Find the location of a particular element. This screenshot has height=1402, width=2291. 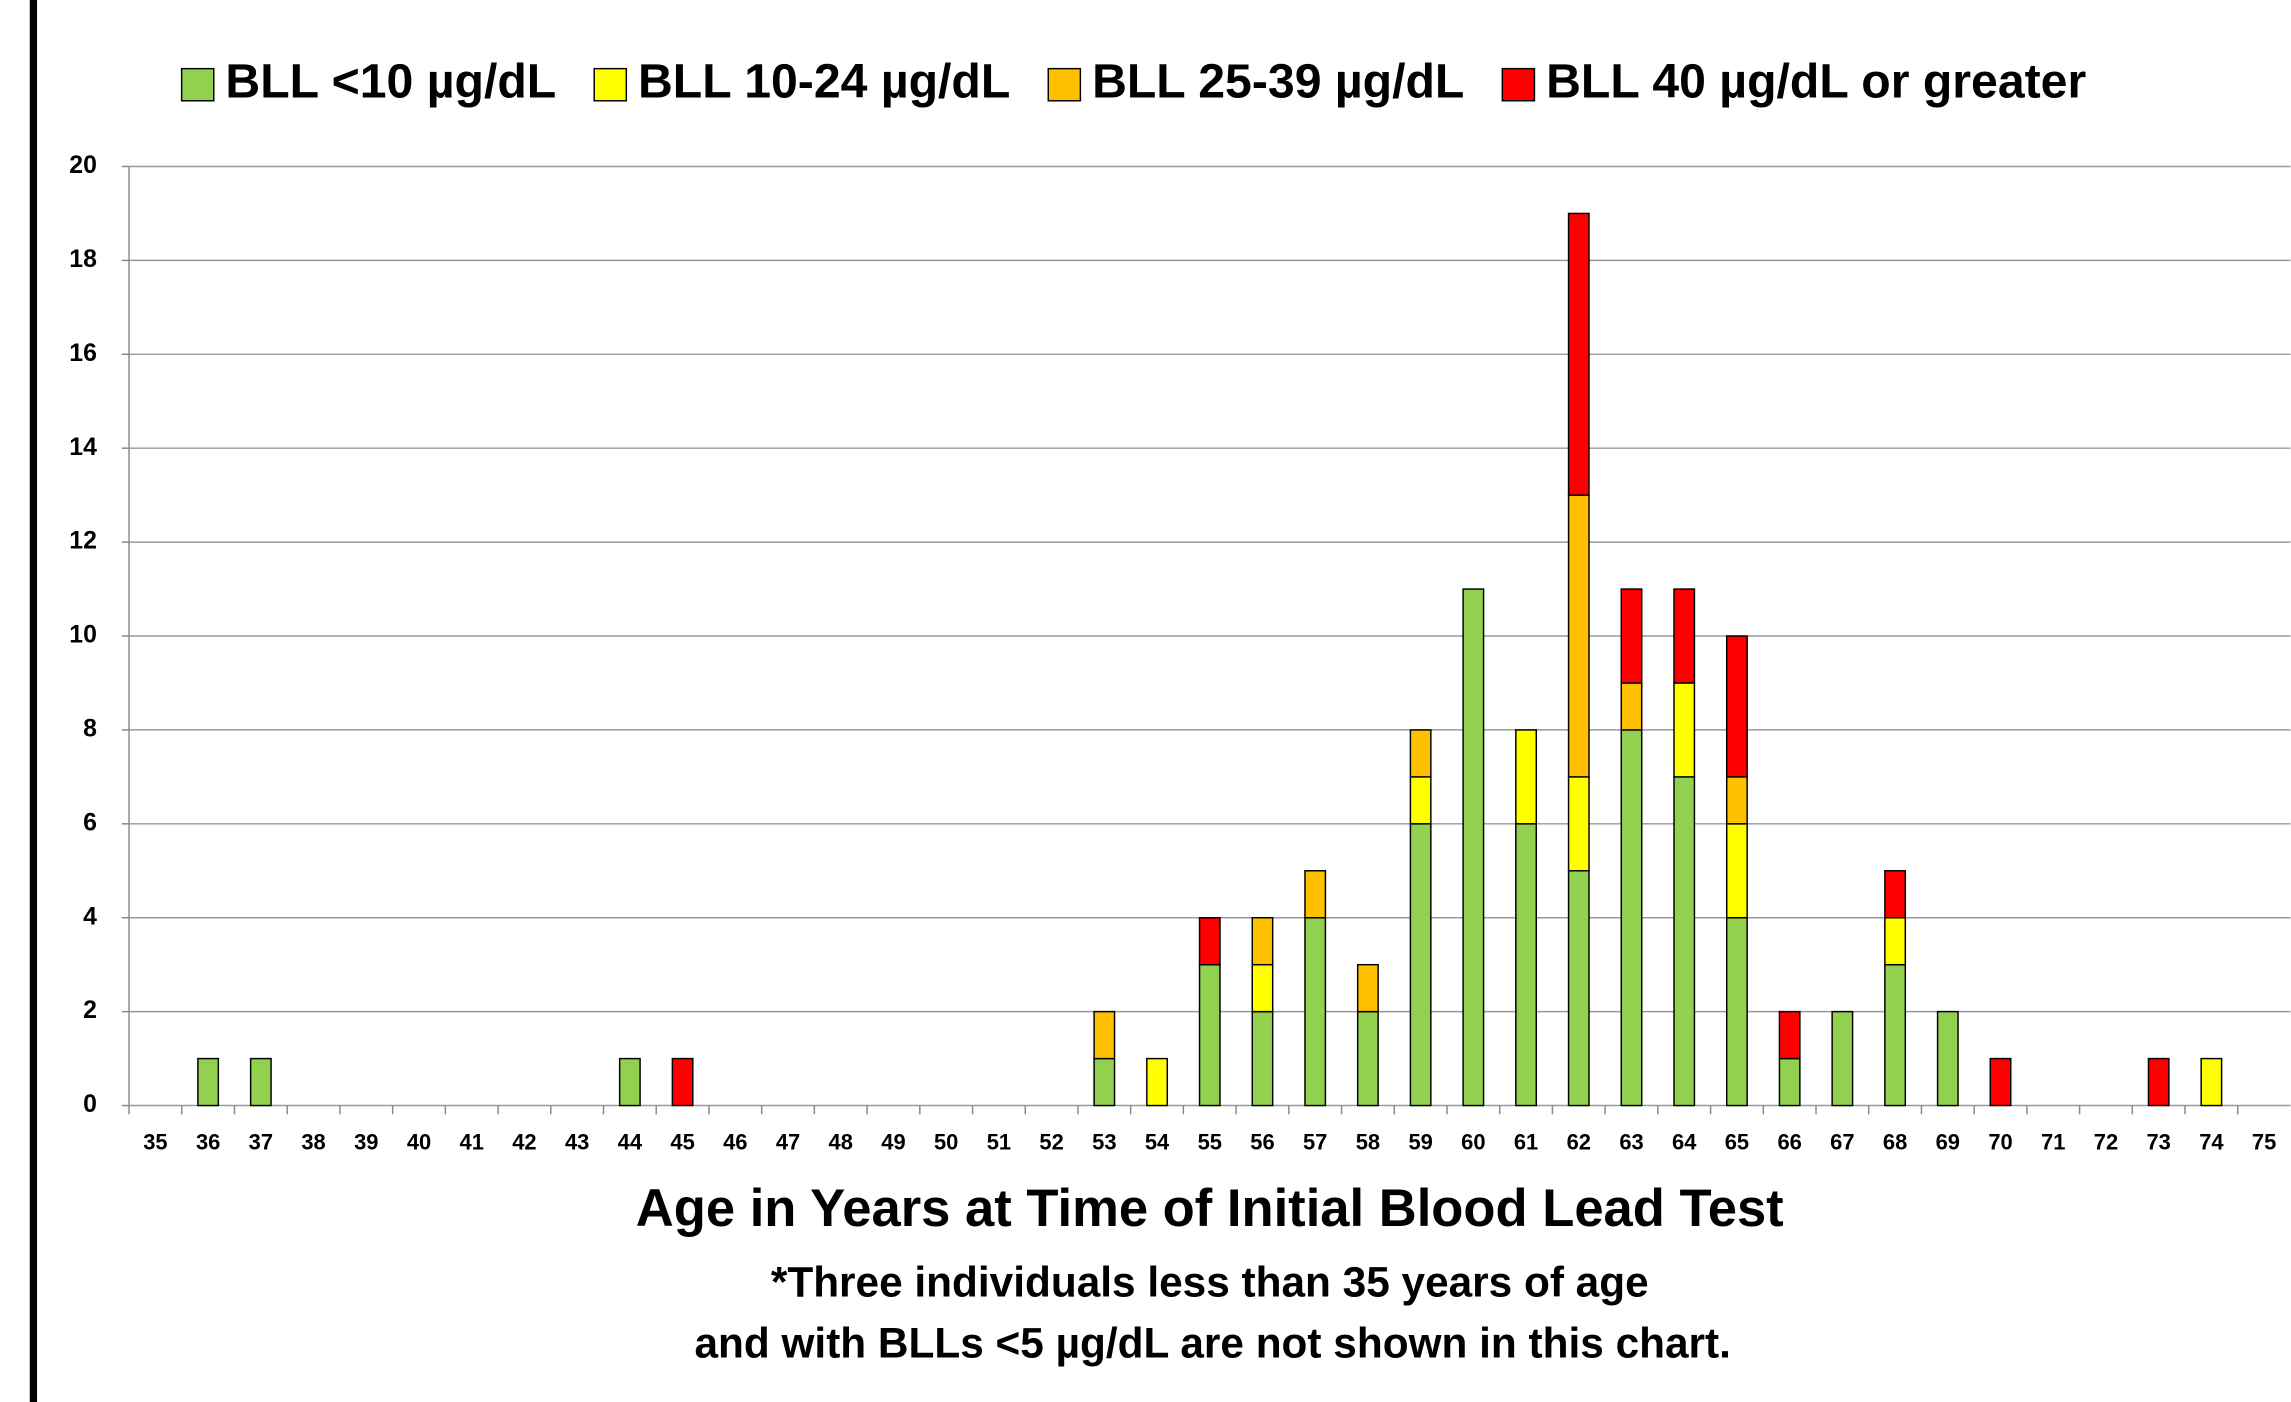

legend-label: BLL 25-39 µg/dL is located at coordinates (1278, 81).